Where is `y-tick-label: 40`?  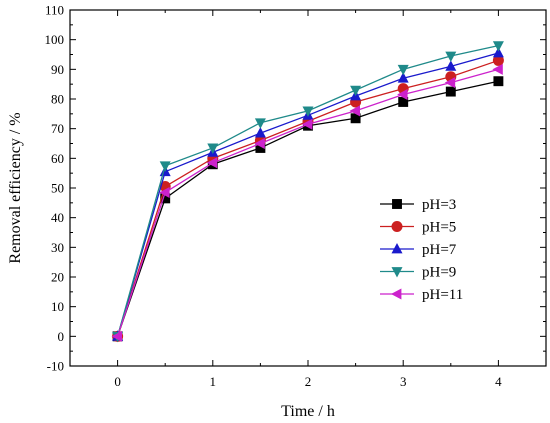
y-tick-label: 40 is located at coordinates (57, 217).